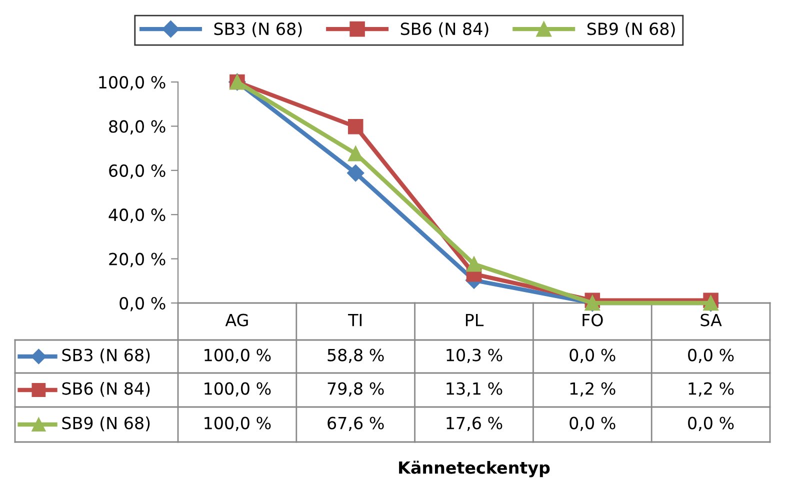 Image resolution: width=794 pixels, height=483 pixels. What do you see at coordinates (236, 320) in the screenshot?
I see `x-tick-label: AG` at bounding box center [236, 320].